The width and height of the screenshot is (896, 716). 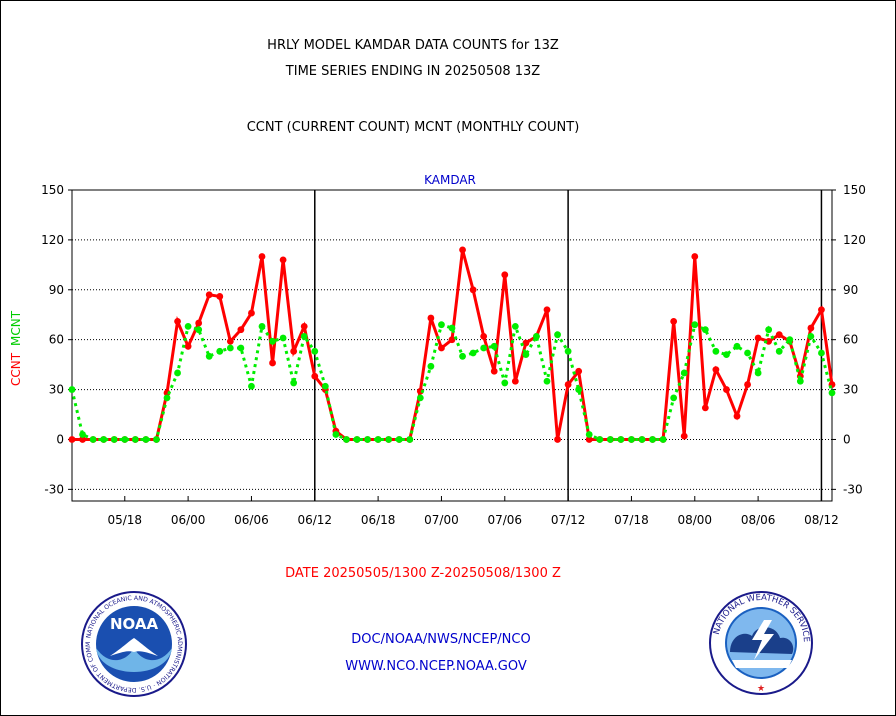 What do you see at coordinates (441, 639) in the screenshot?
I see `footer-link-doc: DOC/NOAA/NWS/NCEP/NCO` at bounding box center [441, 639].